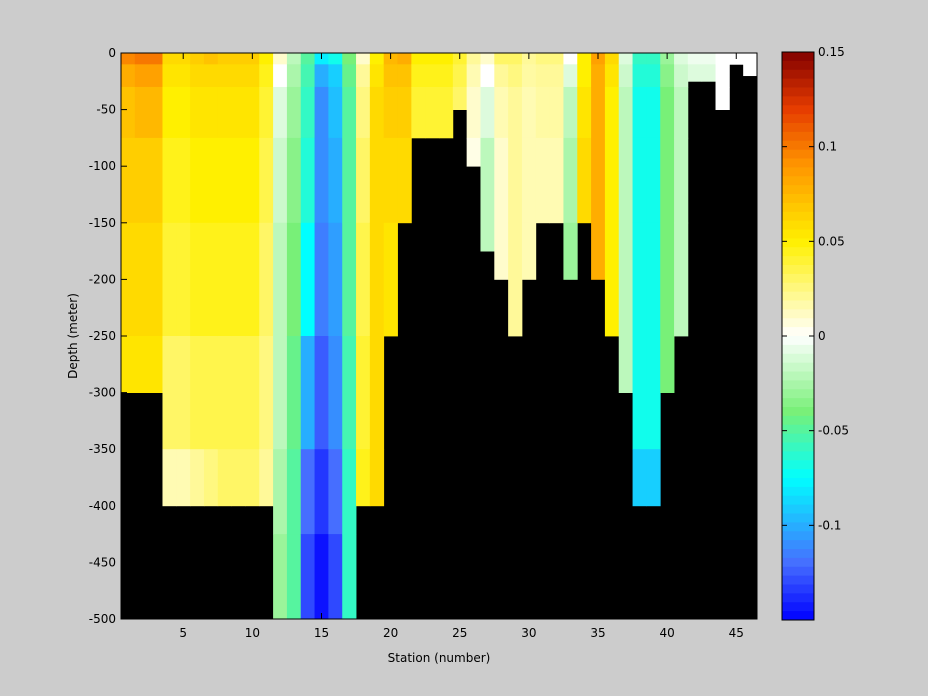 This screenshot has height=696, width=928. Describe the element at coordinates (102, 393) in the screenshot. I see `y-tick-label: -300` at that location.